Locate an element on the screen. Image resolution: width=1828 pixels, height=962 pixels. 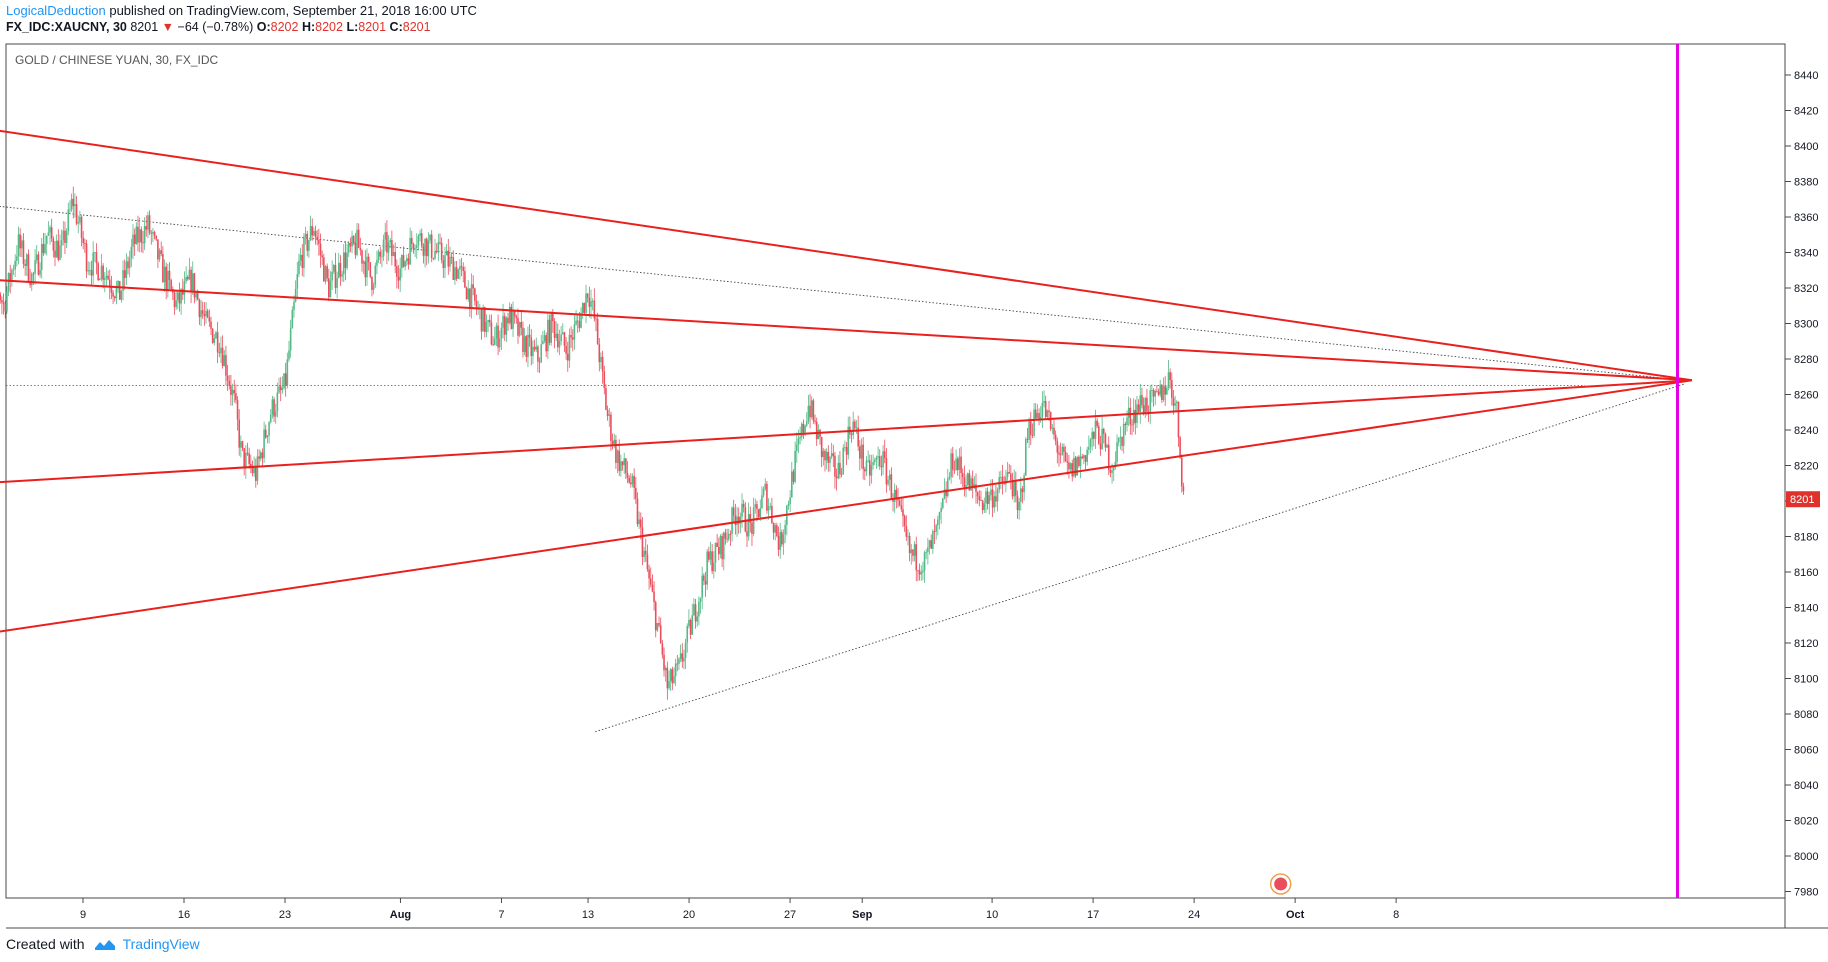
tradingview-link: TradingView is located at coordinates (161, 944).